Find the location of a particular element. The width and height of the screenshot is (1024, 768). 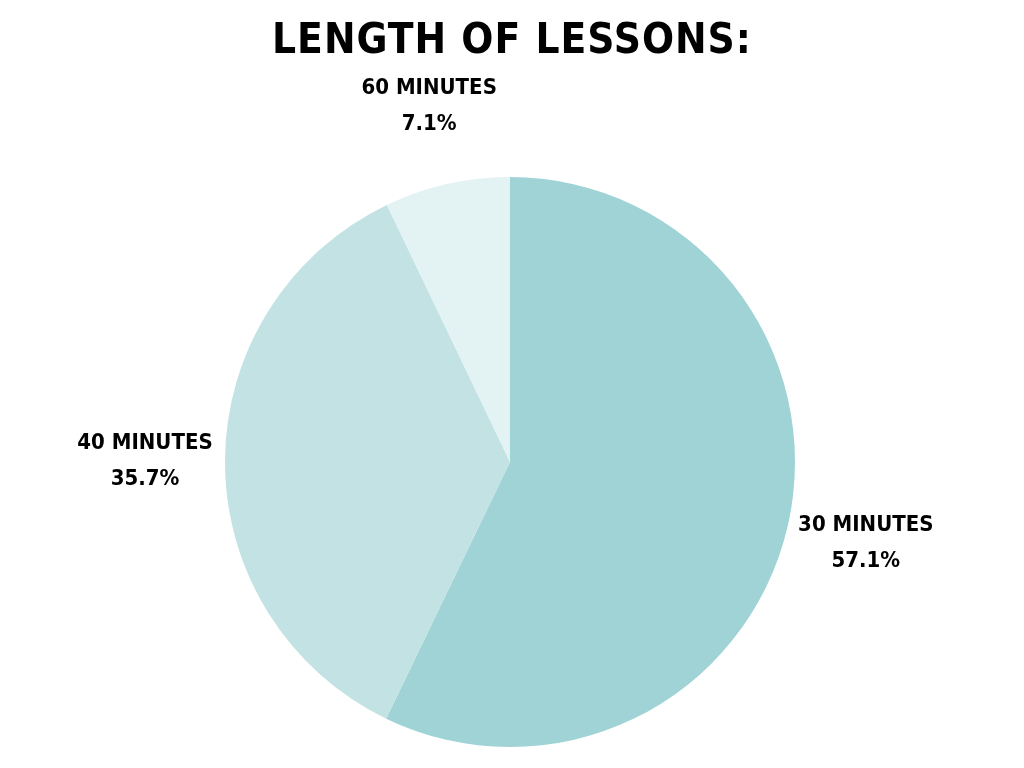

slice-label: 30 MINUTES is located at coordinates (866, 524).